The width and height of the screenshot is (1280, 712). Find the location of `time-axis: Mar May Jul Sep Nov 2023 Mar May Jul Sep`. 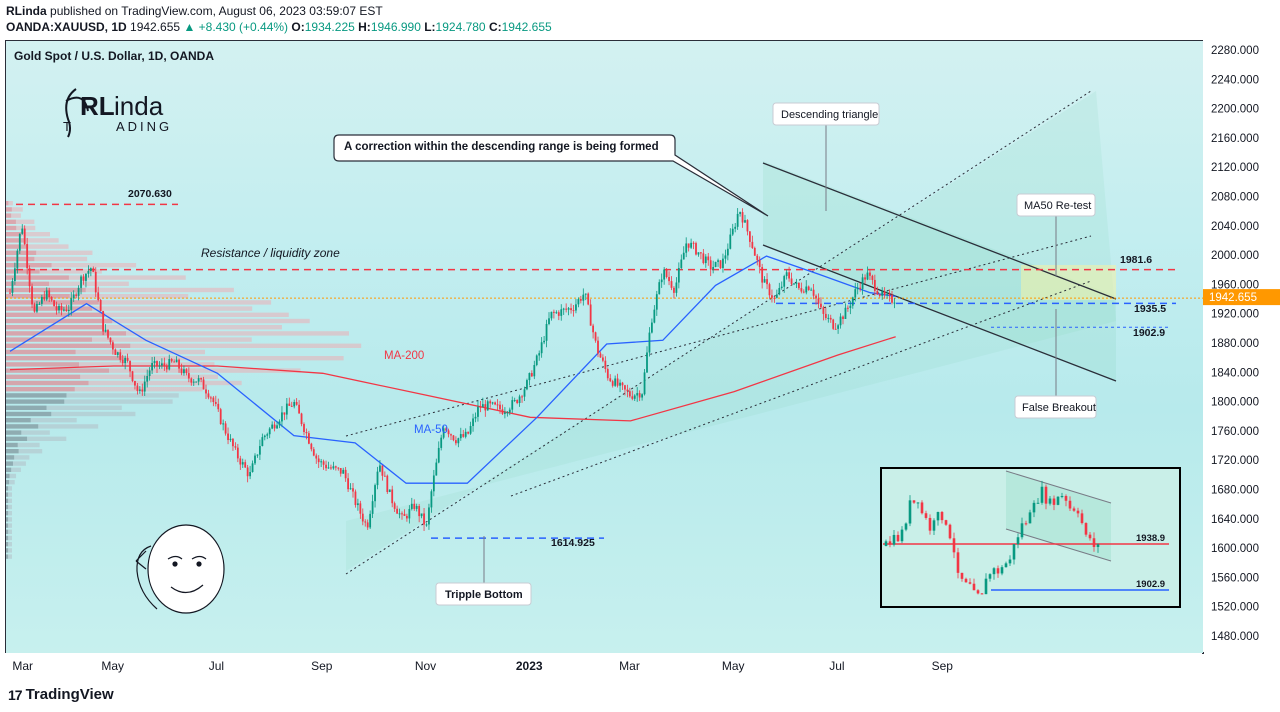

time-axis: Mar May Jul Sep Nov 2023 Mar May Jul Sep is located at coordinates (603, 666).